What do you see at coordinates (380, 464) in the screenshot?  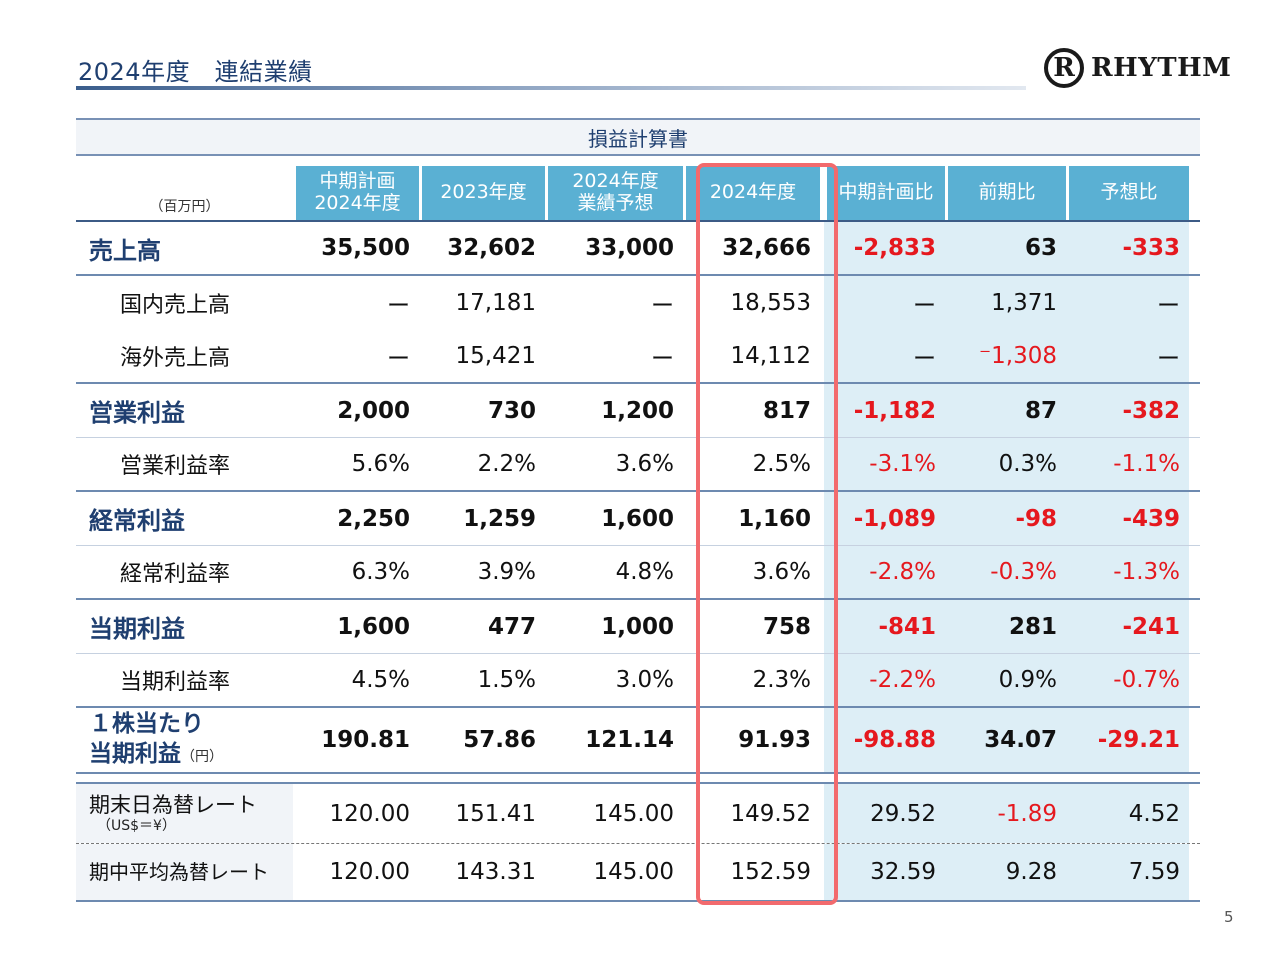 I see `table-cell: 5.6%` at bounding box center [380, 464].